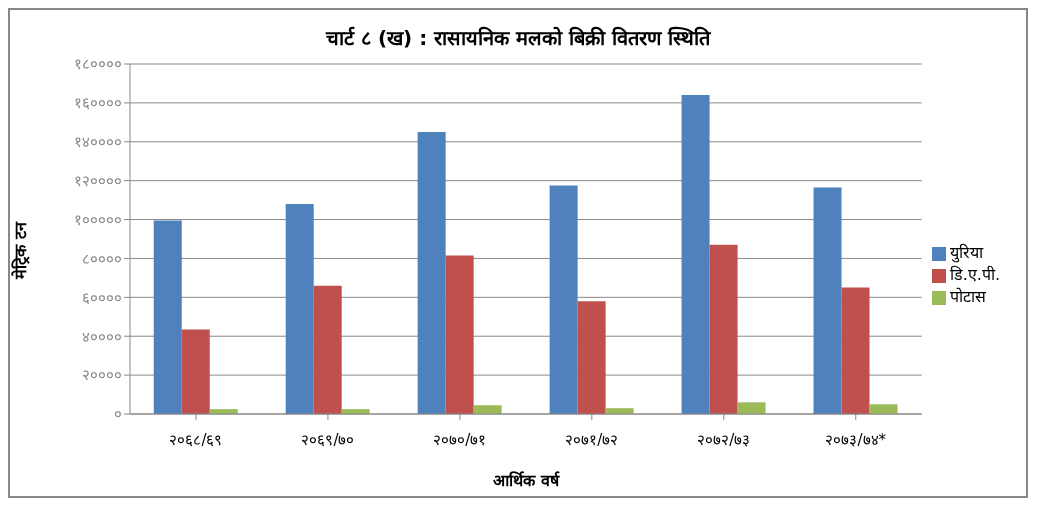  I want to click on y-axis-title: मेट्रिक टन, so click(20, 250).